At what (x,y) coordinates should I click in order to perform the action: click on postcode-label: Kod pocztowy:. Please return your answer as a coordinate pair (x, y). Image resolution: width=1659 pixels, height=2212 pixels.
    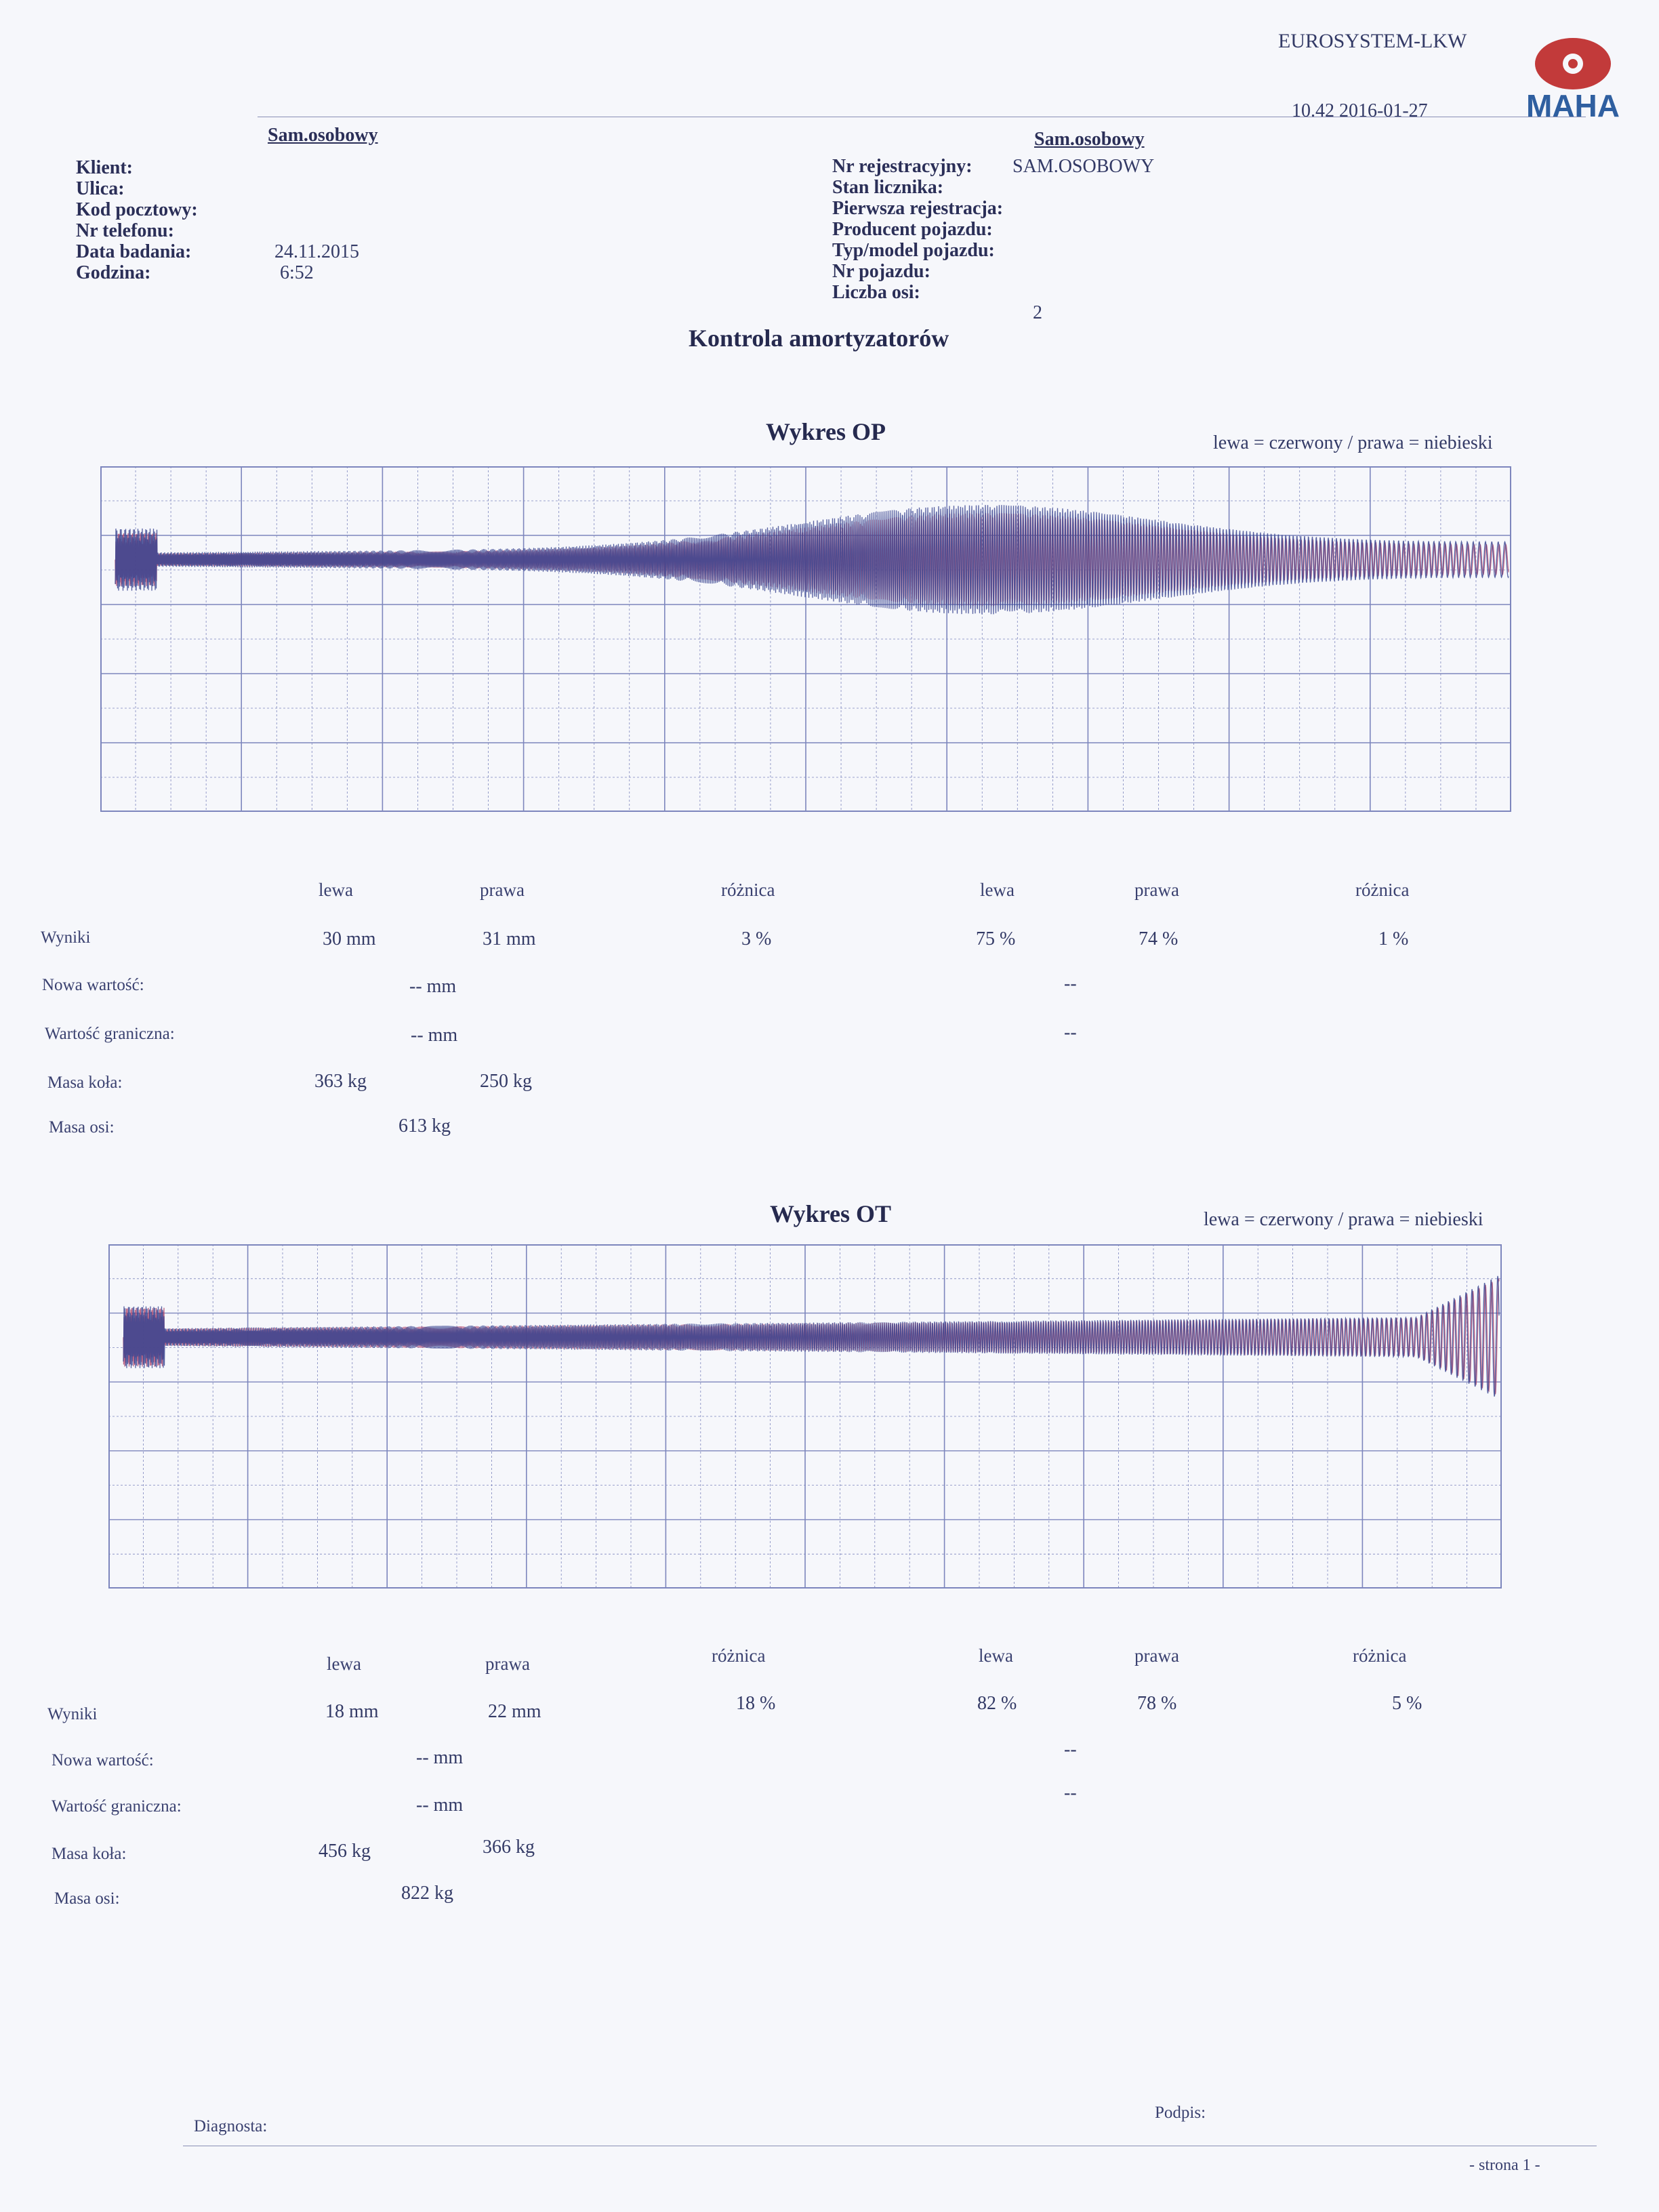
    Looking at the image, I should click on (137, 209).